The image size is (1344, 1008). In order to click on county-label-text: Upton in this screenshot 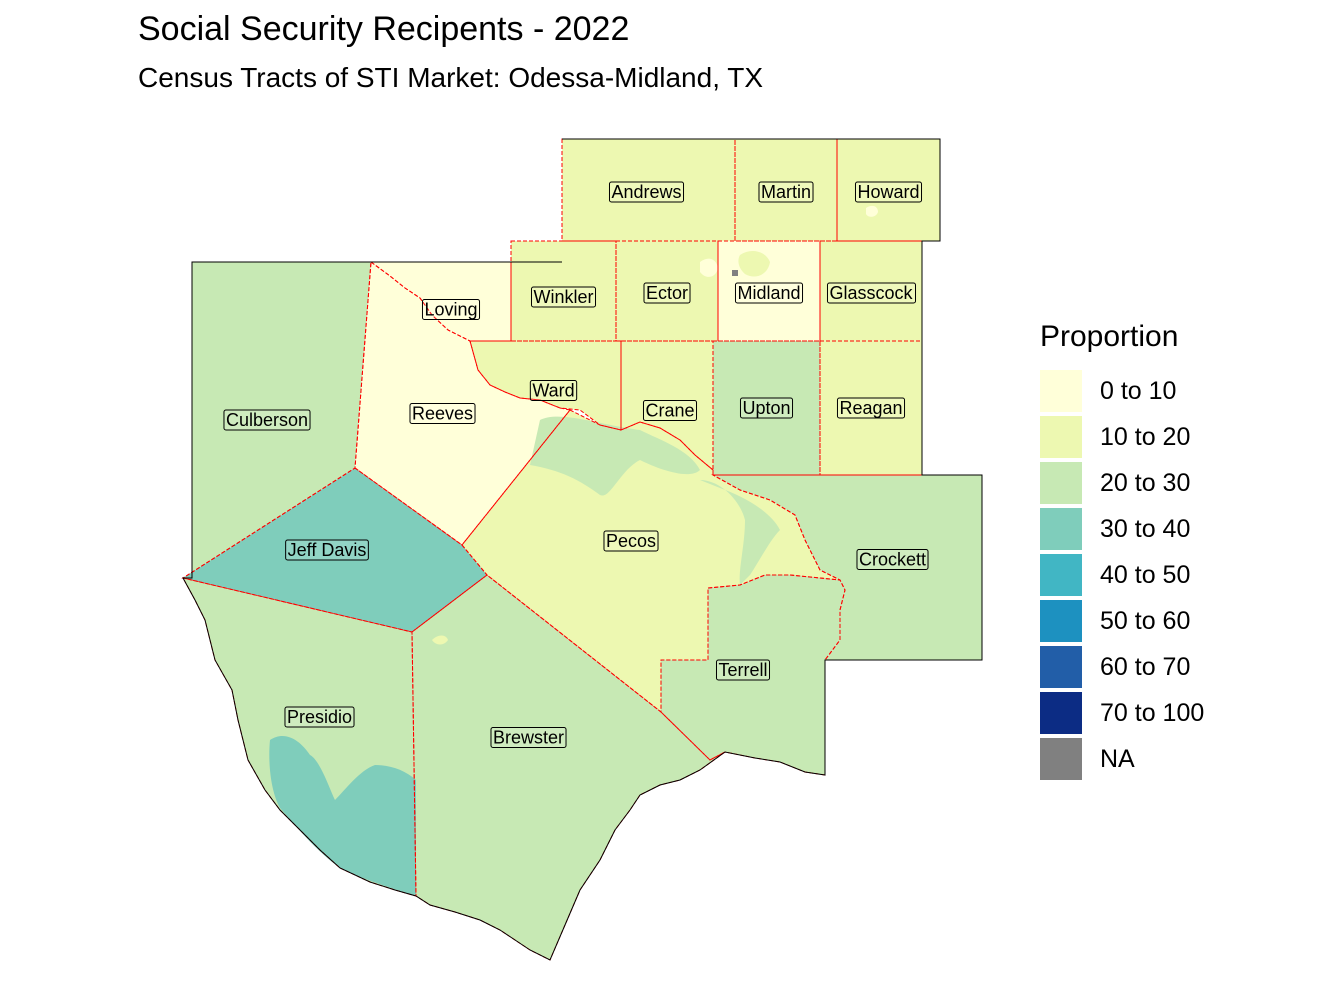, I will do `click(766, 408)`.